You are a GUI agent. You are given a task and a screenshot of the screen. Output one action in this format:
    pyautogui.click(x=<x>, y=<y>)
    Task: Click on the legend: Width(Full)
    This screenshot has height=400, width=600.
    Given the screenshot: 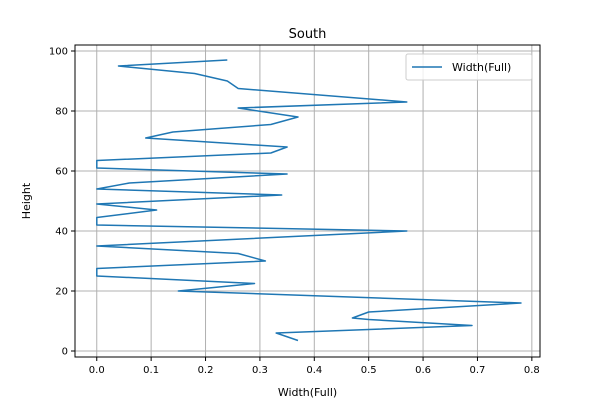 What is the action you would take?
    pyautogui.click(x=469, y=67)
    